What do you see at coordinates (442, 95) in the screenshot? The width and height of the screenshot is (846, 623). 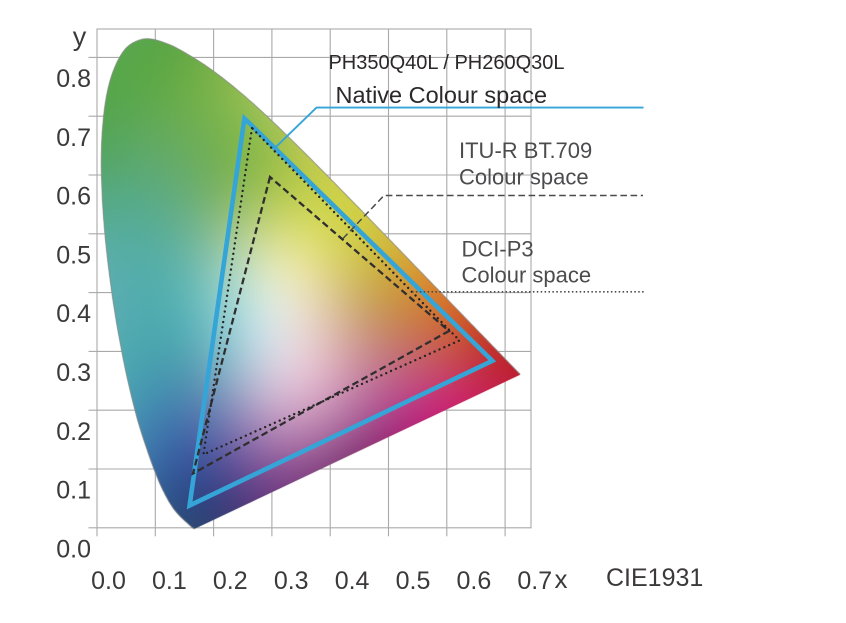 I see `svg-text: Native Colour space` at bounding box center [442, 95].